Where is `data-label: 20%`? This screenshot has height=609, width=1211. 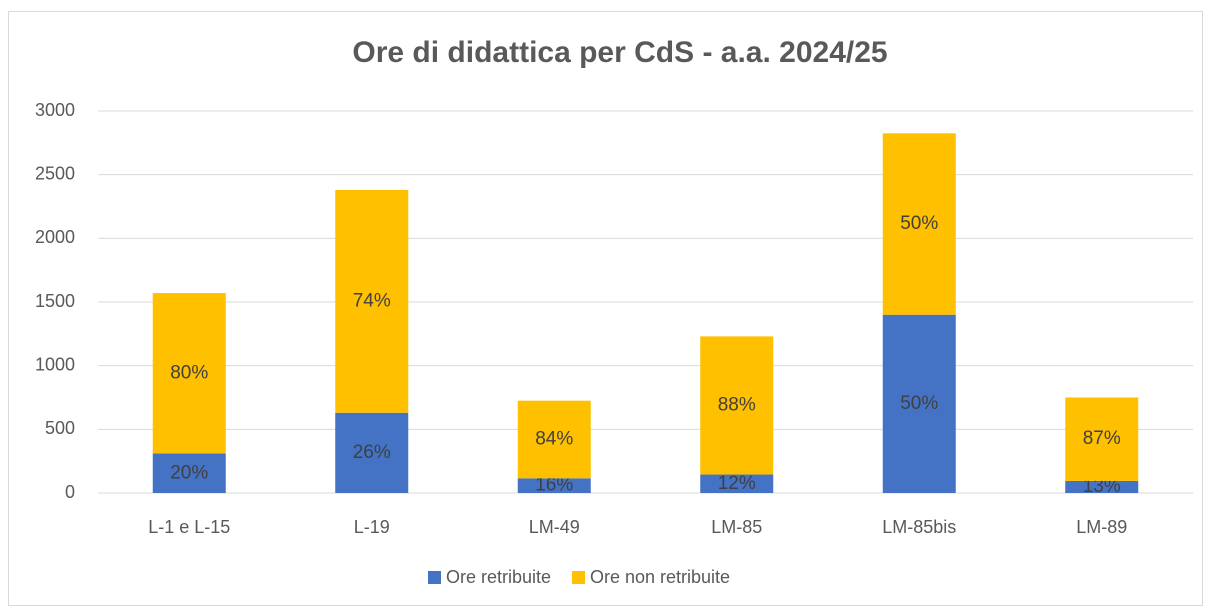 data-label: 20% is located at coordinates (189, 472).